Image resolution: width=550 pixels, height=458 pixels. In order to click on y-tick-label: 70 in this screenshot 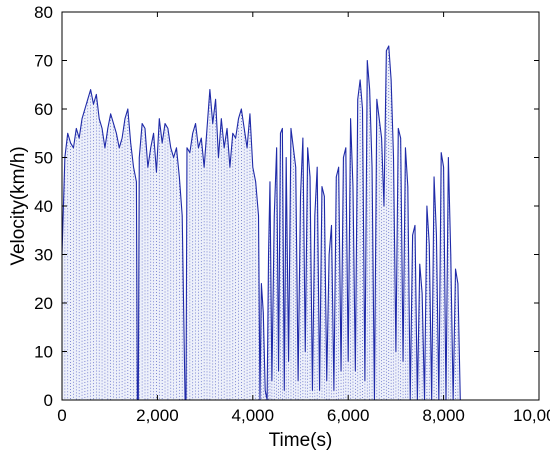, I will do `click(43, 61)`.